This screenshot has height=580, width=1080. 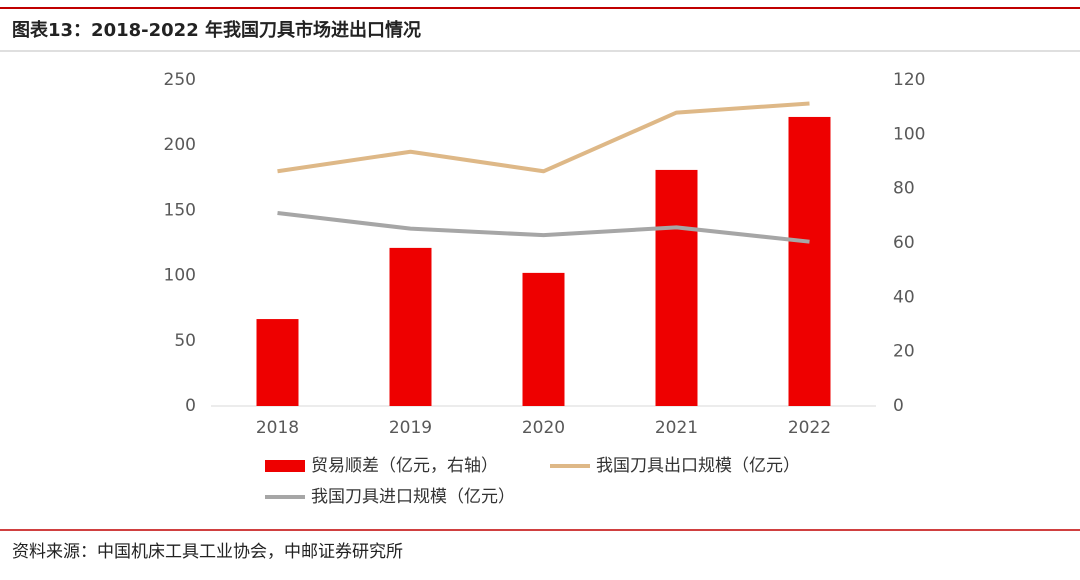 I want to click on legend-label: 我国刀具进口规模（亿元）, so click(x=413, y=497).